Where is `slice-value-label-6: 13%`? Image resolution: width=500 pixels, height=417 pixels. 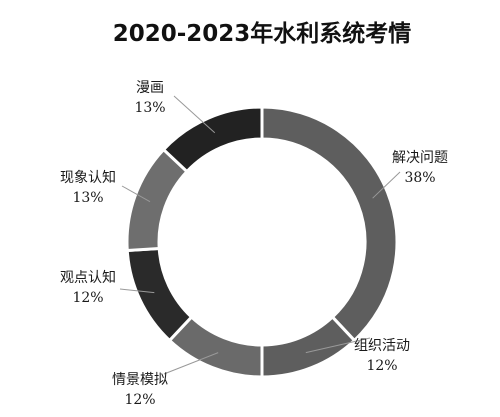
slice-value-label-6: 13% is located at coordinates (149, 108).